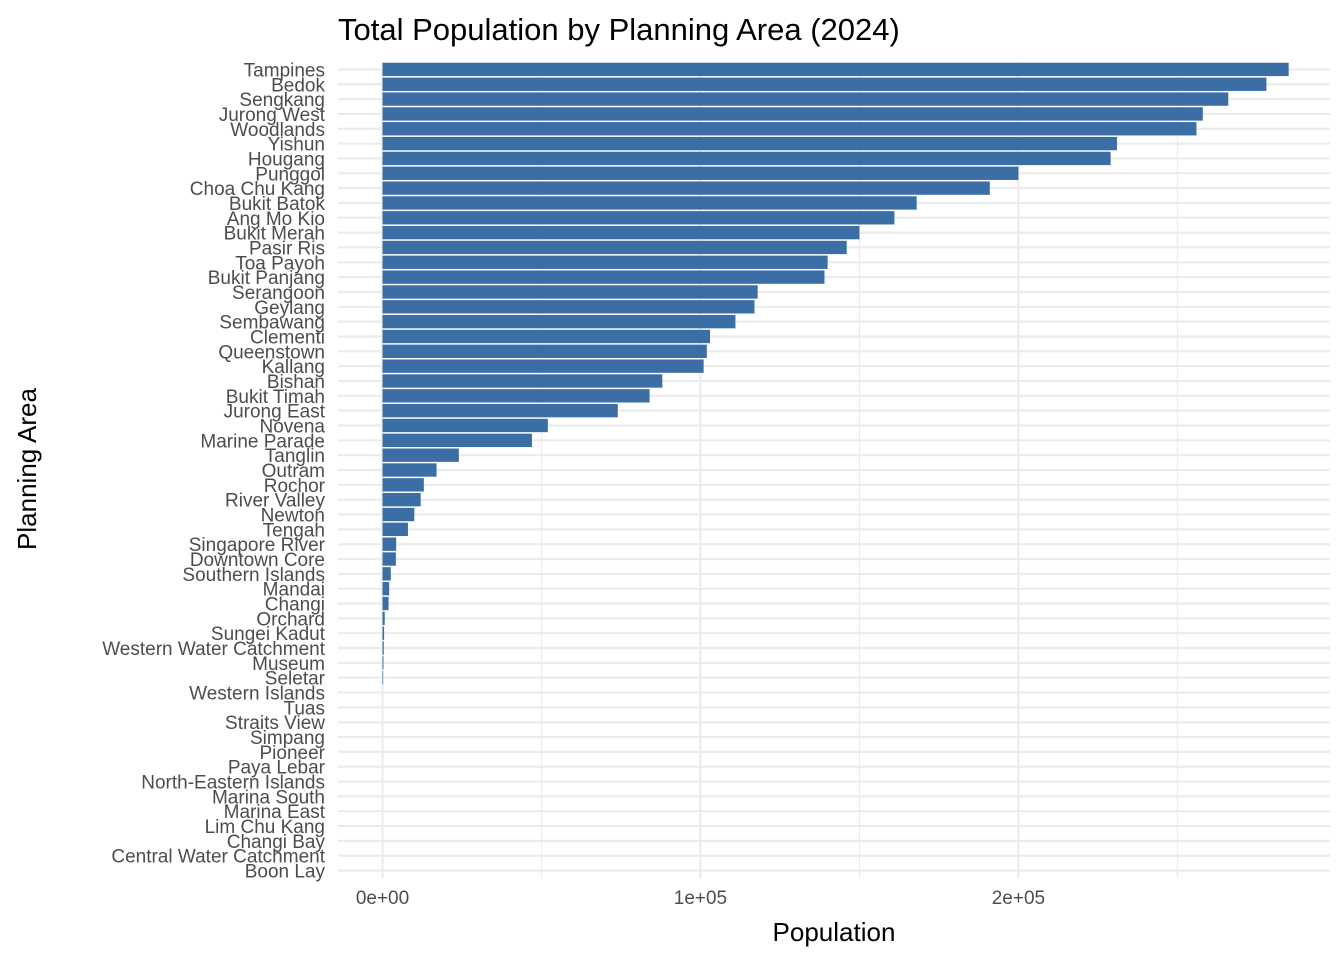 The width and height of the screenshot is (1344, 960). I want to click on bar-jurong-east, so click(500, 410).